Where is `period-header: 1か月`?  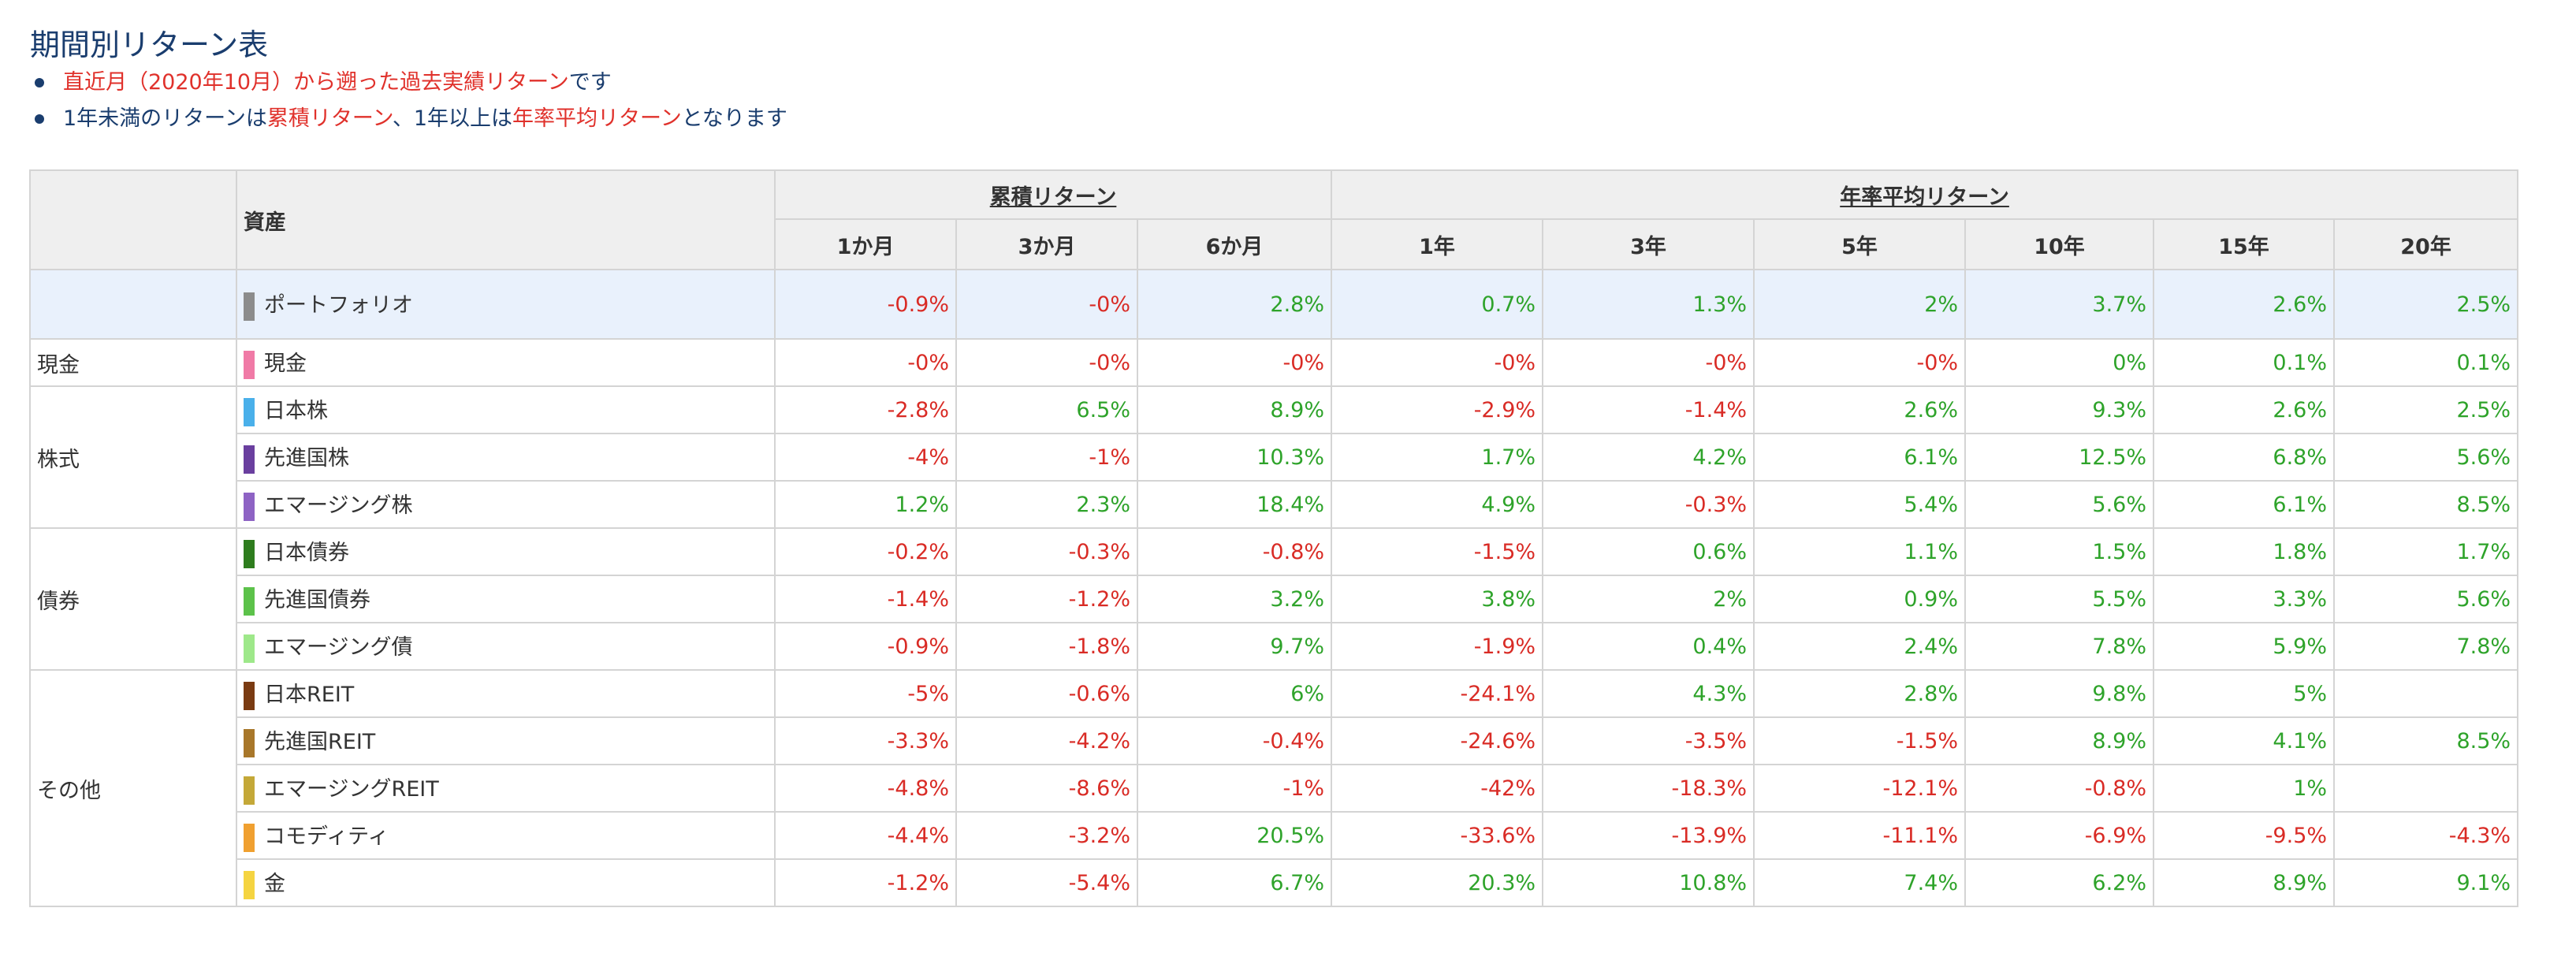 period-header: 1か月 is located at coordinates (865, 244).